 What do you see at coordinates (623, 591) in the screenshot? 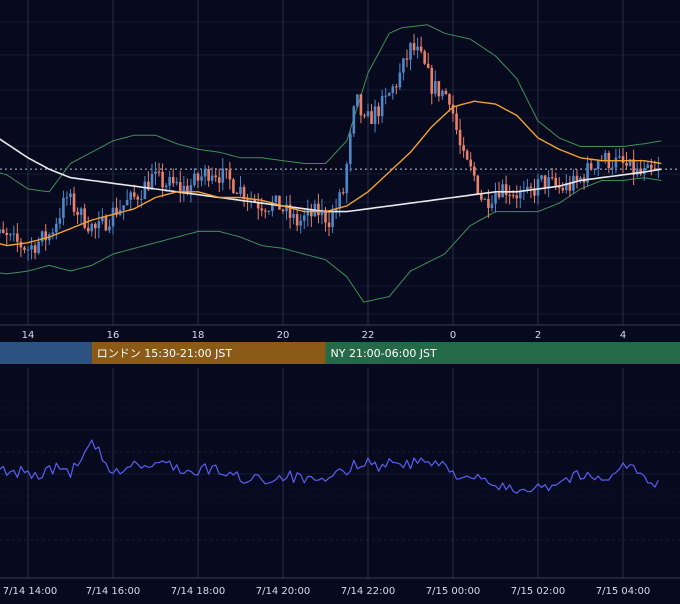
I see `lower-axis-tick-7: 7/15 04:00` at bounding box center [623, 591].